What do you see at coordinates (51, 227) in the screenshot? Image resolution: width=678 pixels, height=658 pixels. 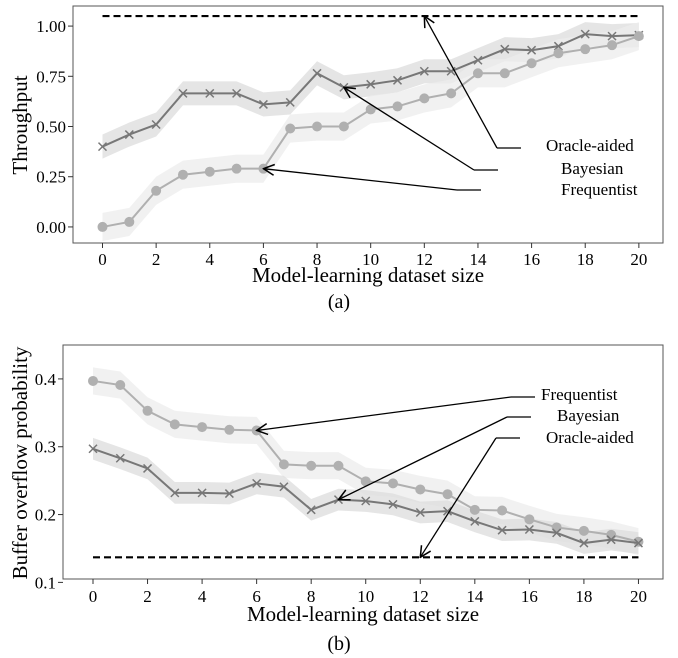 I see `y-tick-label: 0.00` at bounding box center [51, 227].